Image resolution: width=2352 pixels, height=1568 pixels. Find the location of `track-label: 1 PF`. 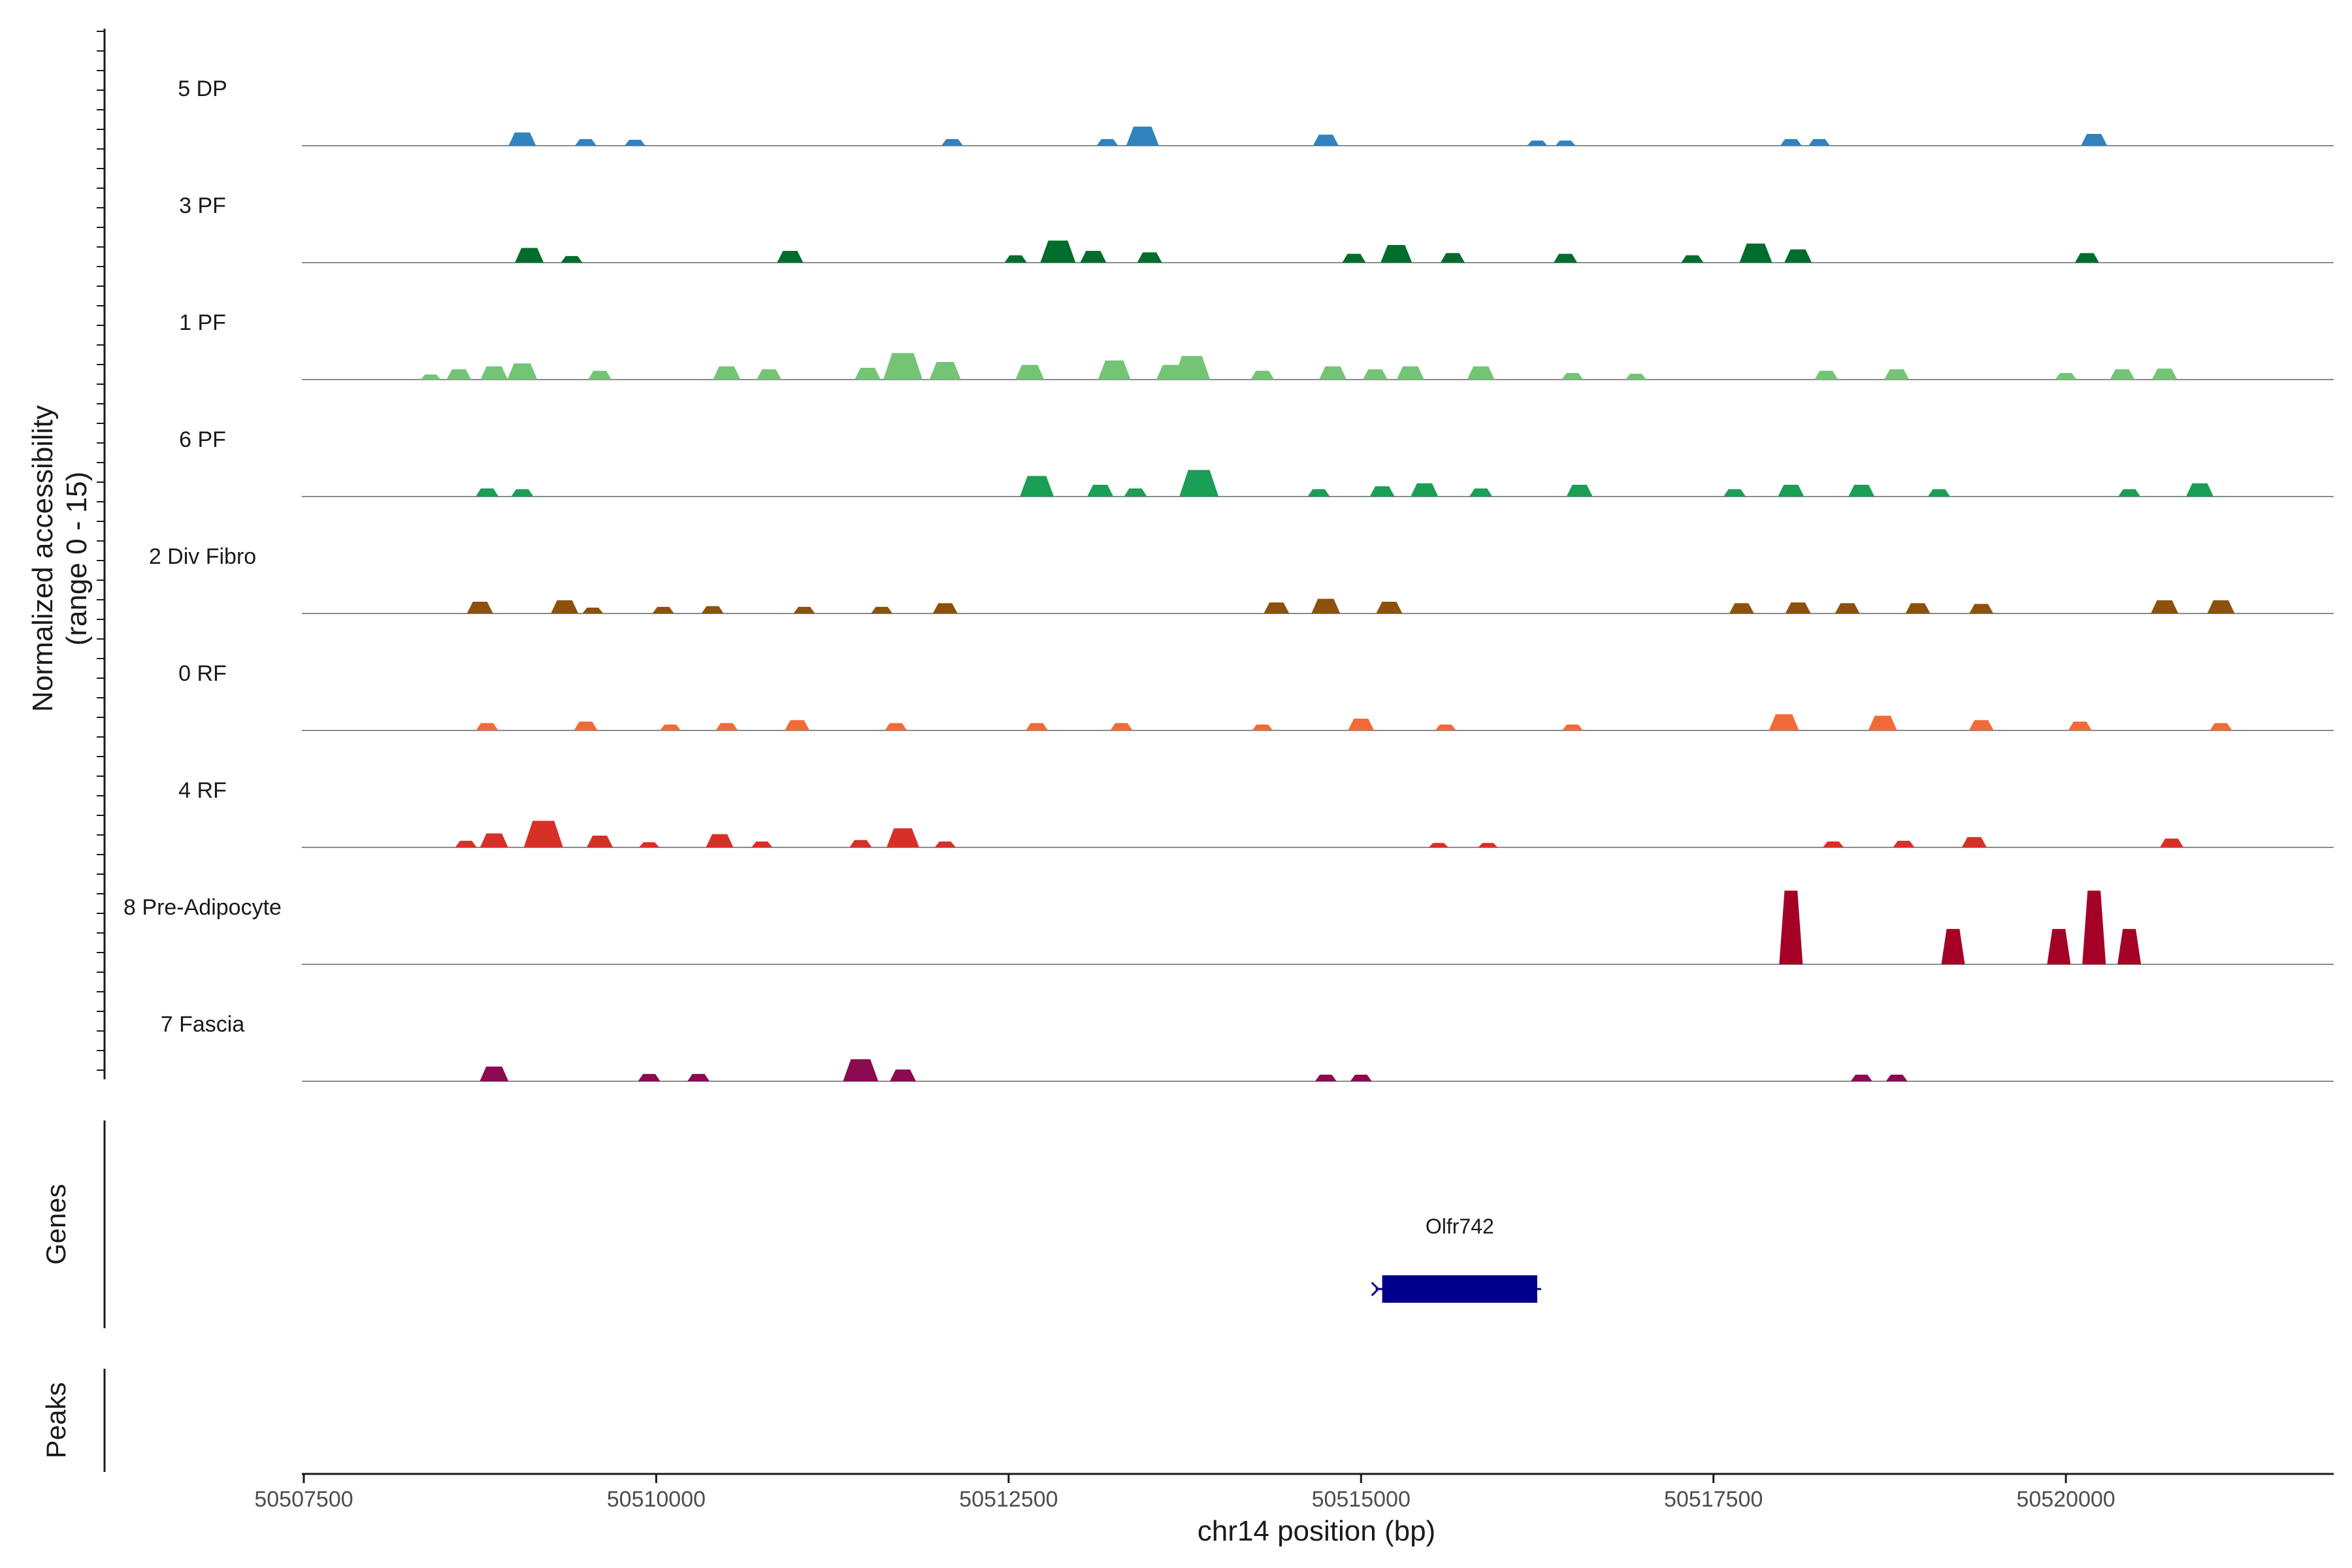

track-label: 1 PF is located at coordinates (202, 322).